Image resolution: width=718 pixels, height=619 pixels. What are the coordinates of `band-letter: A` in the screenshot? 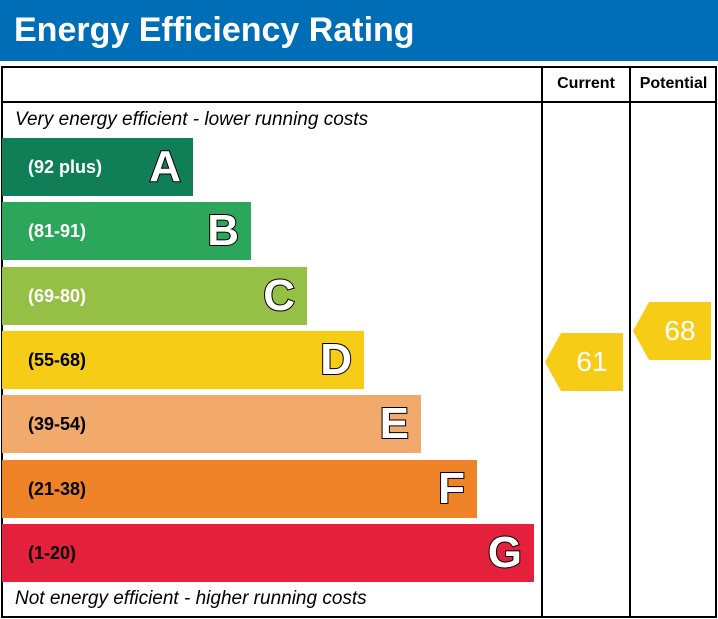 It's located at (165, 166).